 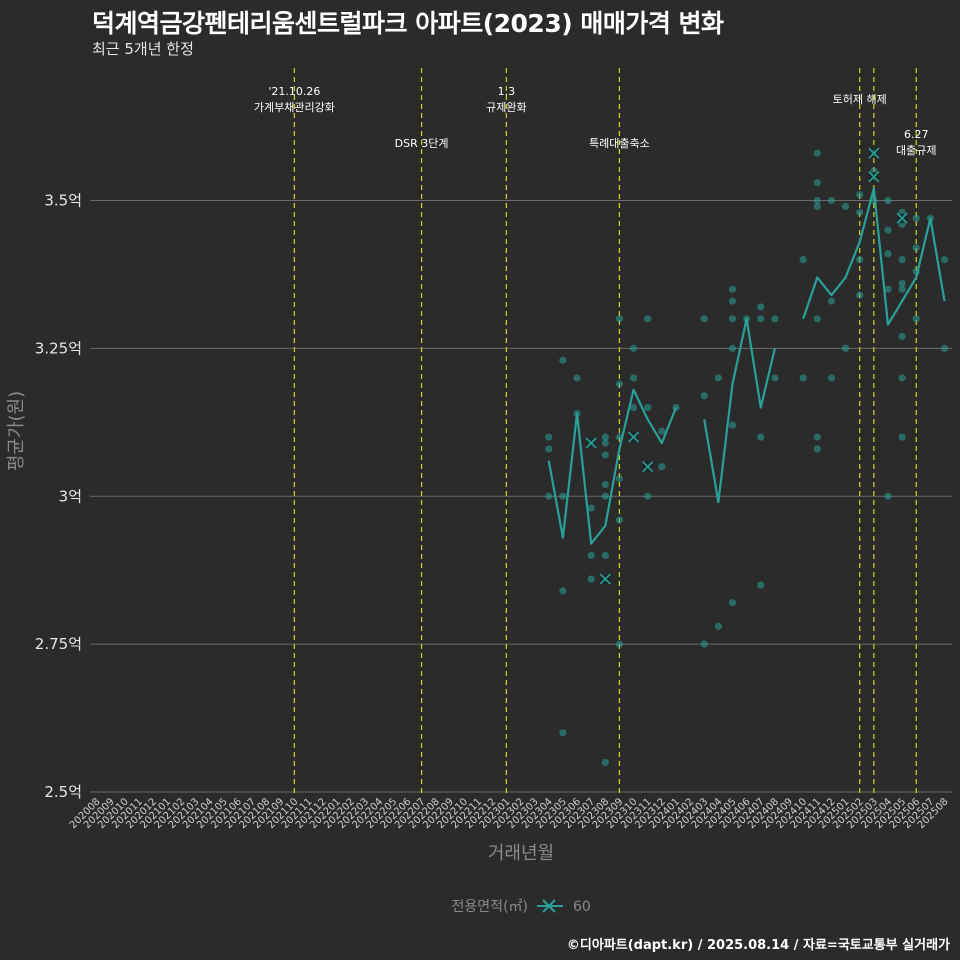 I want to click on y-tick-label: 3.25억, so click(x=58, y=348).